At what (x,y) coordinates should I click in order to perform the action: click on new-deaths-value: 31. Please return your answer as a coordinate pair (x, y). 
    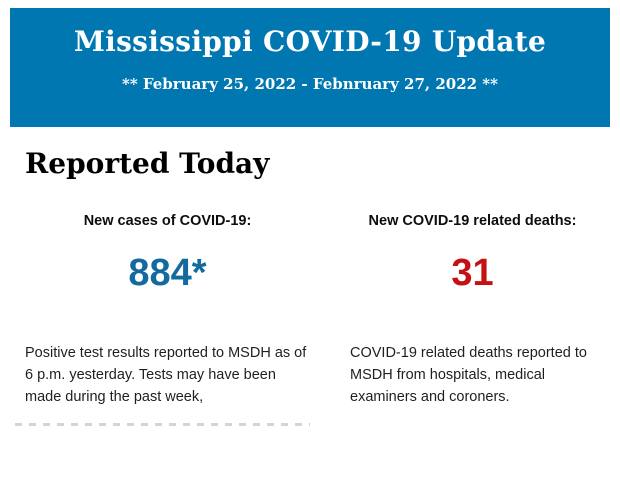
    Looking at the image, I should click on (472, 273).